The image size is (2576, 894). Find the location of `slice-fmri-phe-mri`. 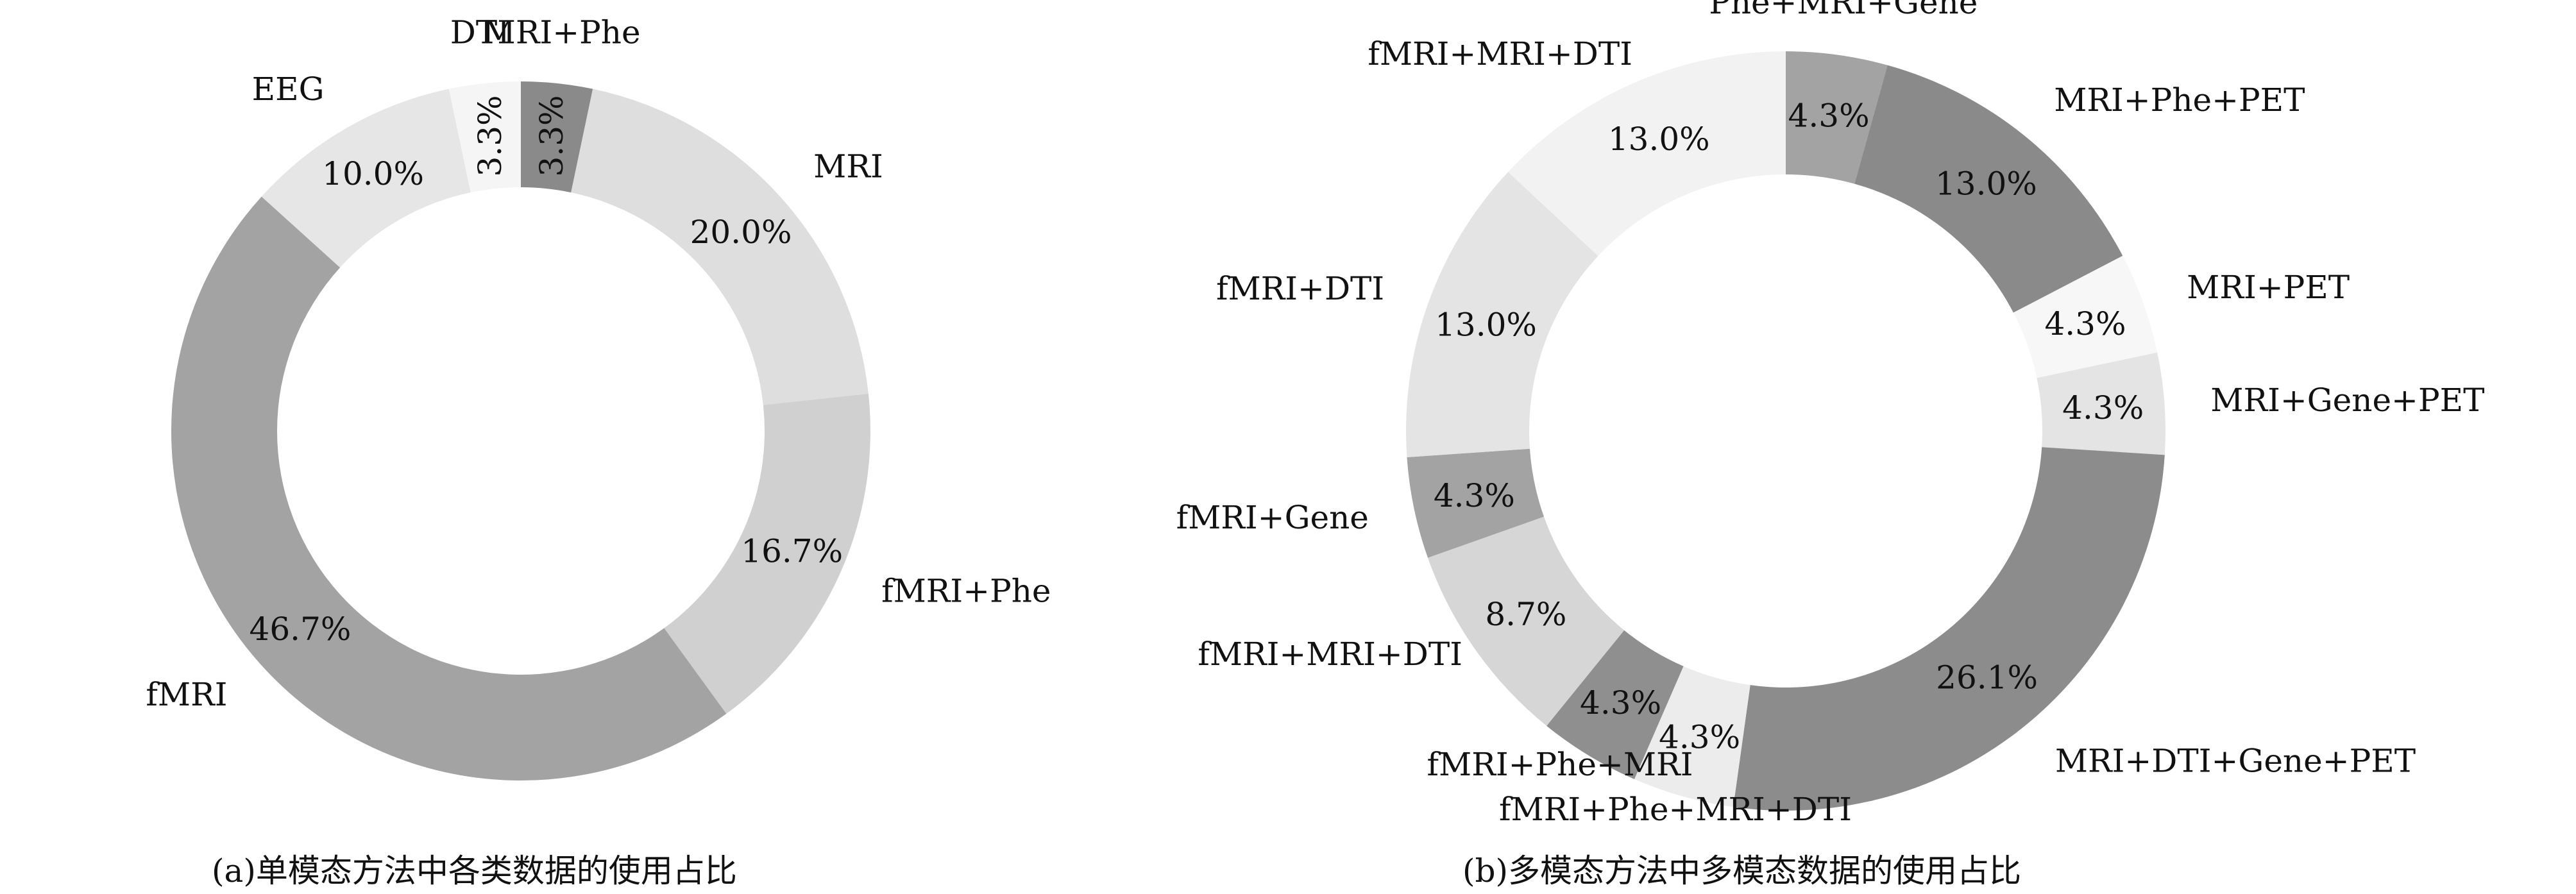

slice-fmri-phe-mri is located at coordinates (1615, 704).